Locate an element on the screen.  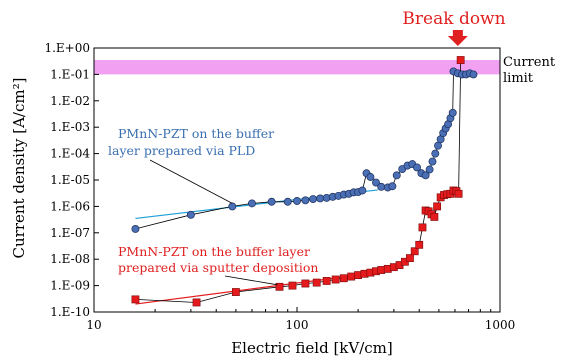
current-limit-label-line1: Current is located at coordinates (529, 62).